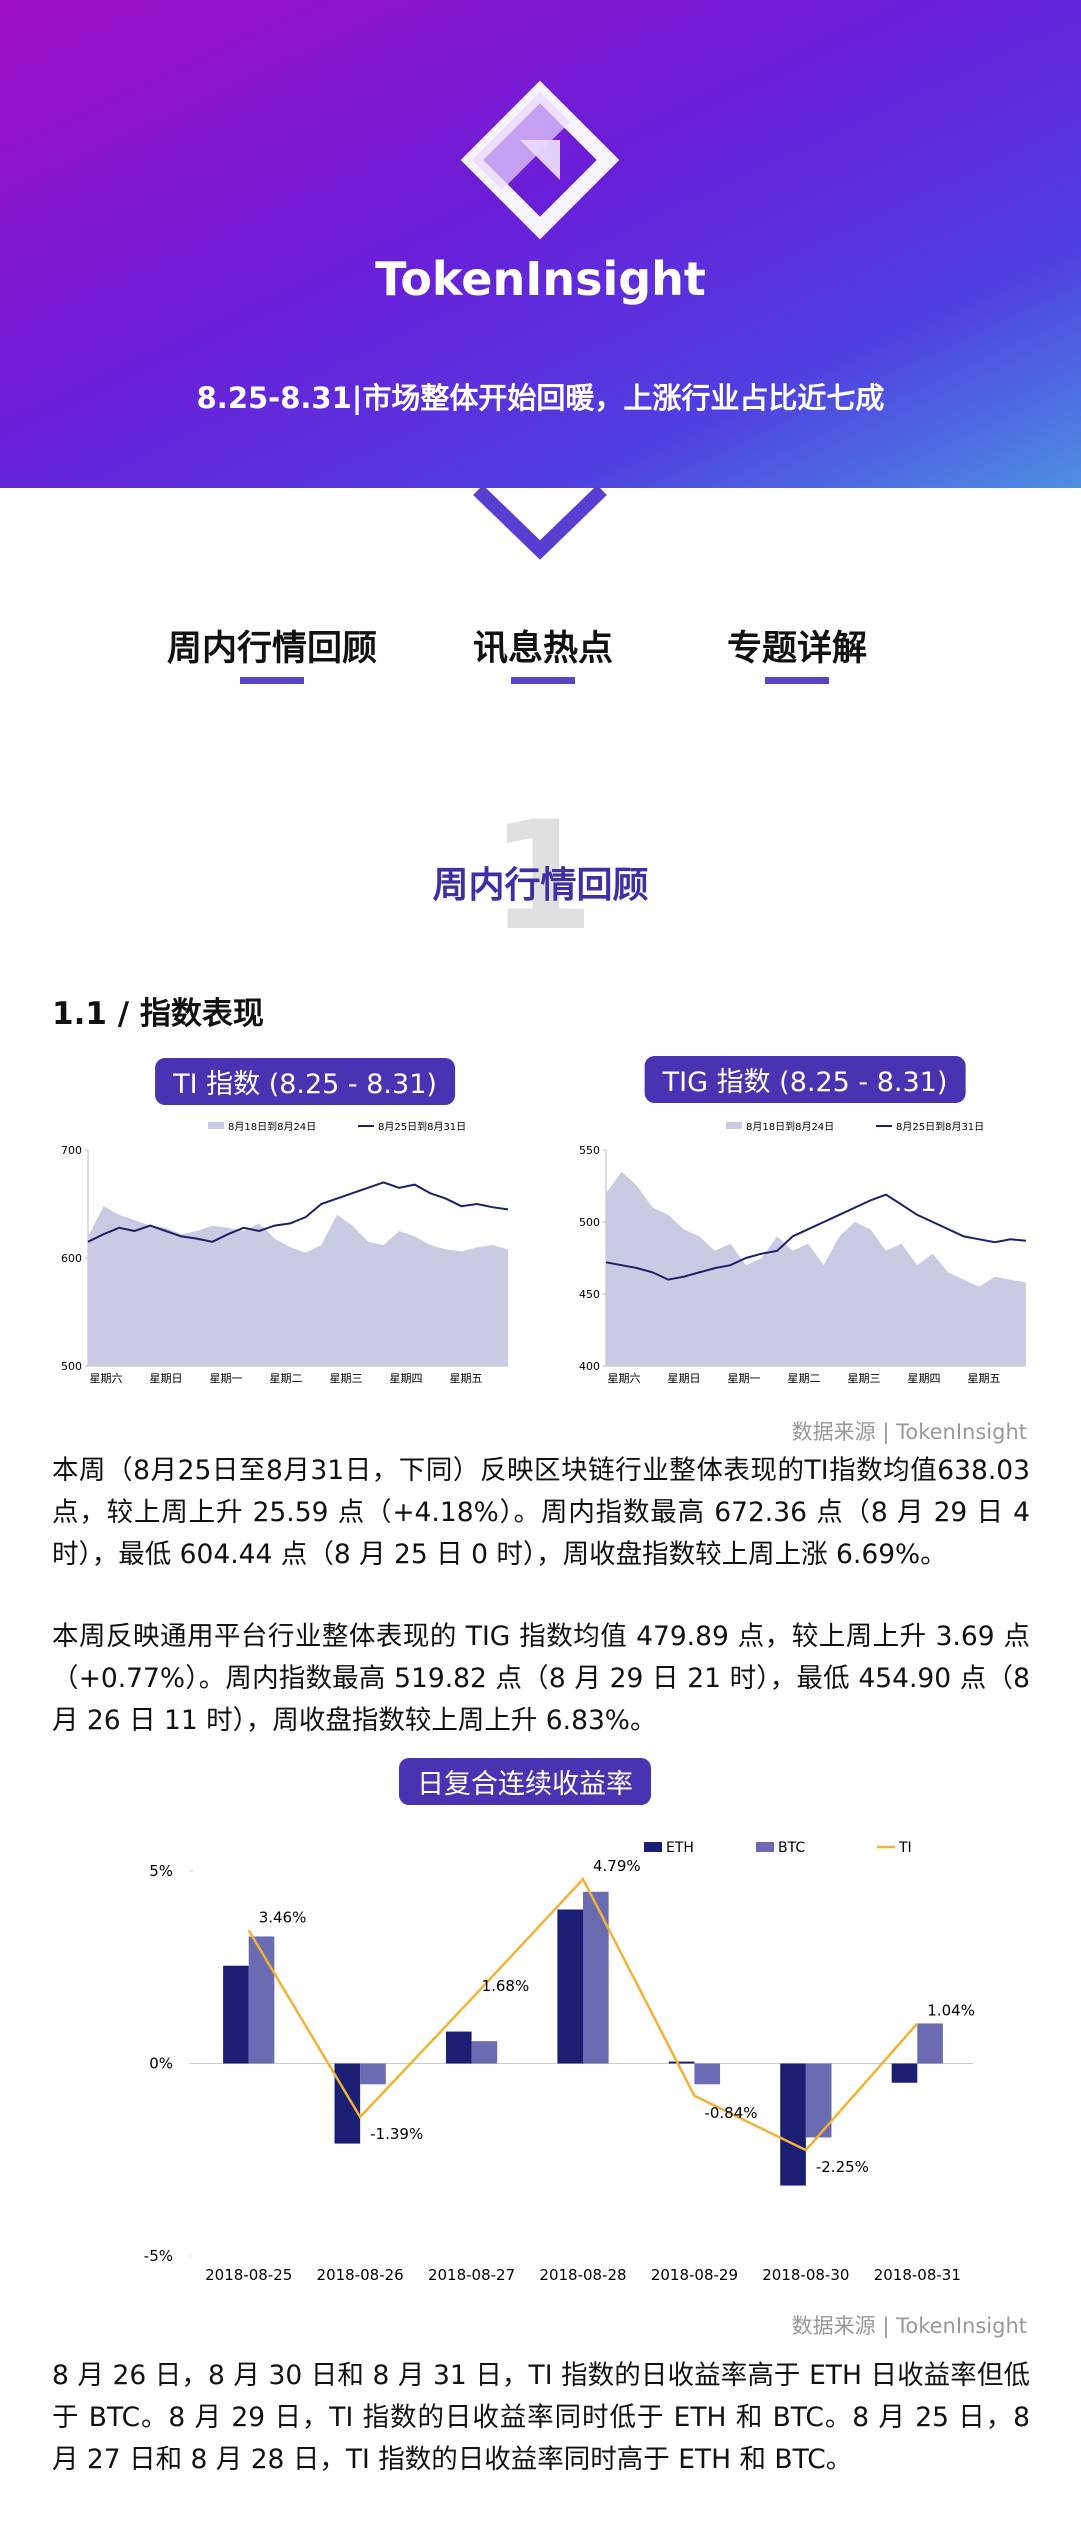 The image size is (1081, 2523). Describe the element at coordinates (161, 1871) in the screenshot. I see `y-tick-label: 5%` at that location.